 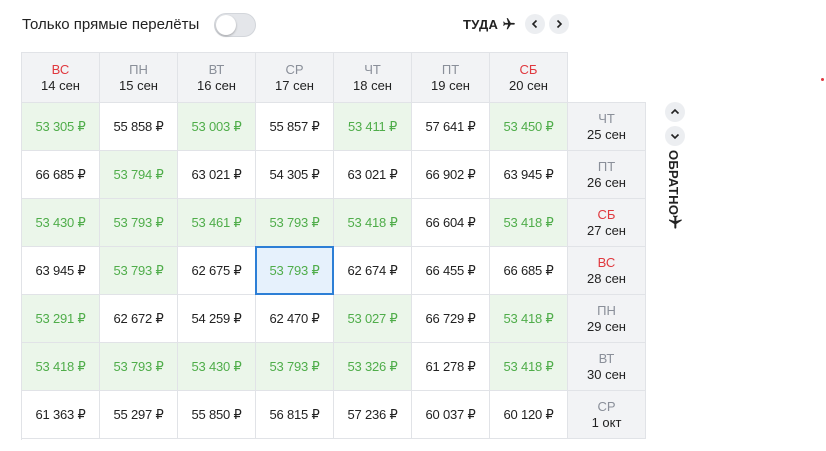 I want to click on date: 20 сен, so click(x=528, y=85).